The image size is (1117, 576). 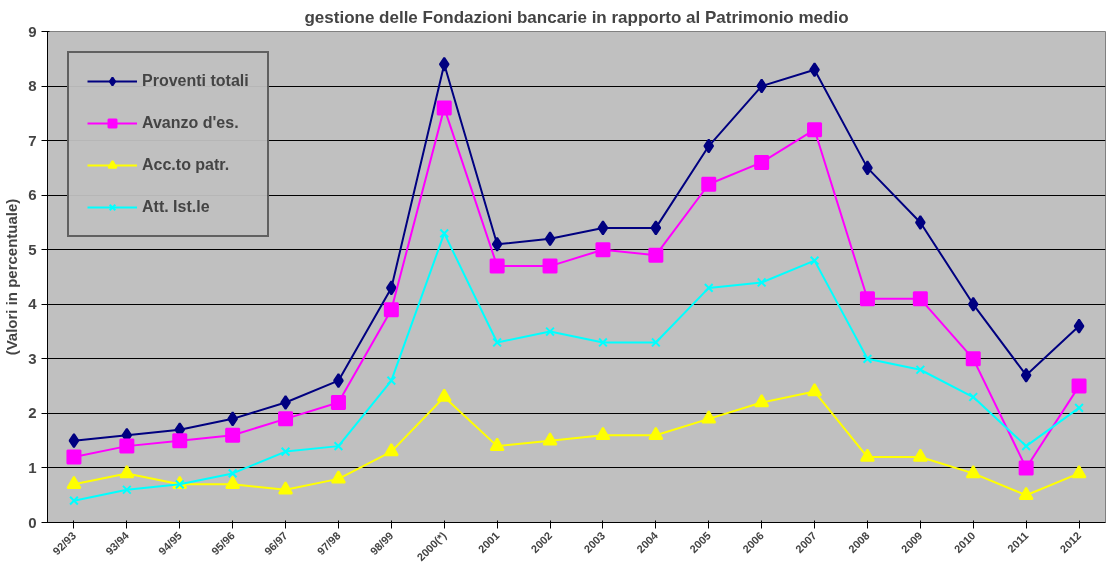 I want to click on y-tick-label: 8, so click(x=32, y=86).